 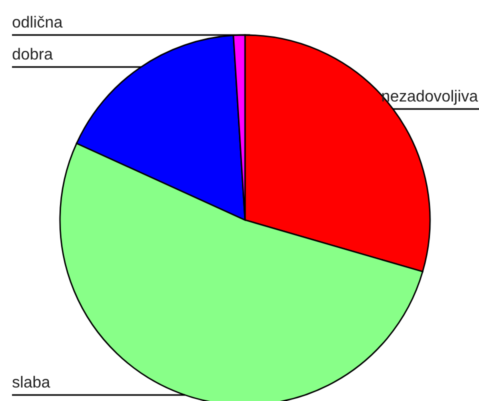 I want to click on slice-label: slaba, so click(x=31, y=382).